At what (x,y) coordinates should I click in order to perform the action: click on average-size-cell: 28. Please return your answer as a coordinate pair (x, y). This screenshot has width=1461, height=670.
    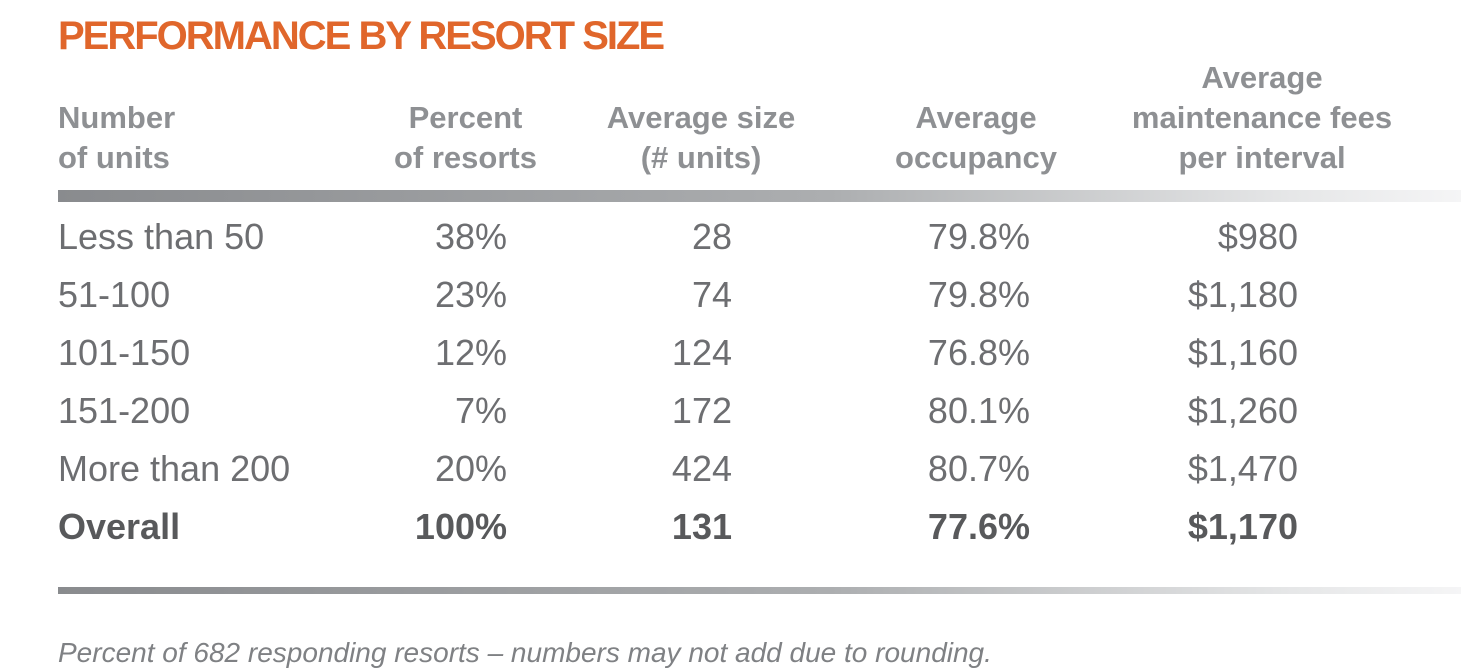
    Looking at the image, I should click on (711, 236).